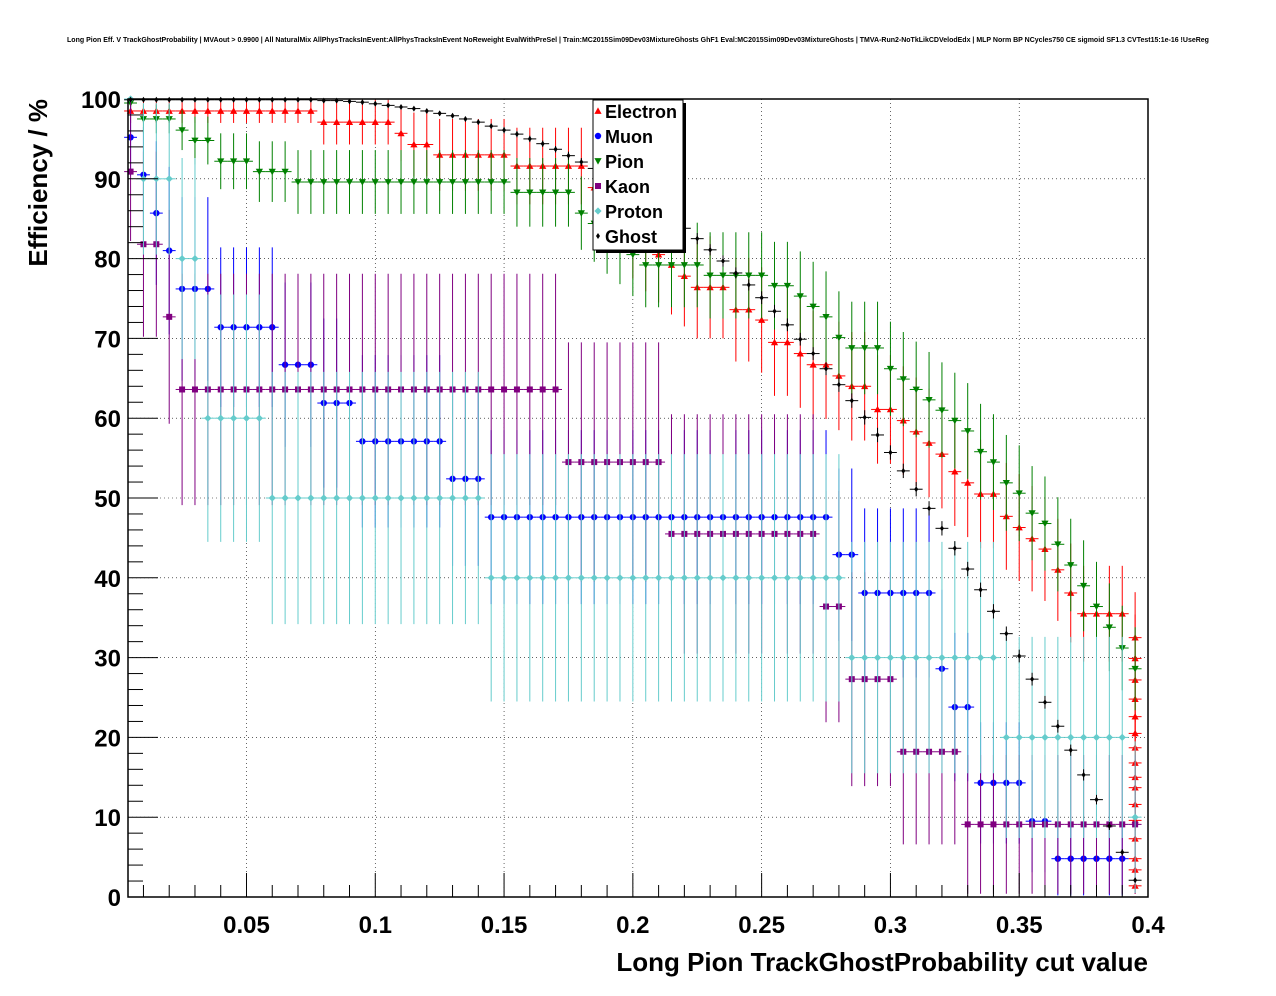 Image resolution: width=1276 pixels, height=996 pixels. Describe the element at coordinates (638, 175) in the screenshot. I see `legend-box` at that location.